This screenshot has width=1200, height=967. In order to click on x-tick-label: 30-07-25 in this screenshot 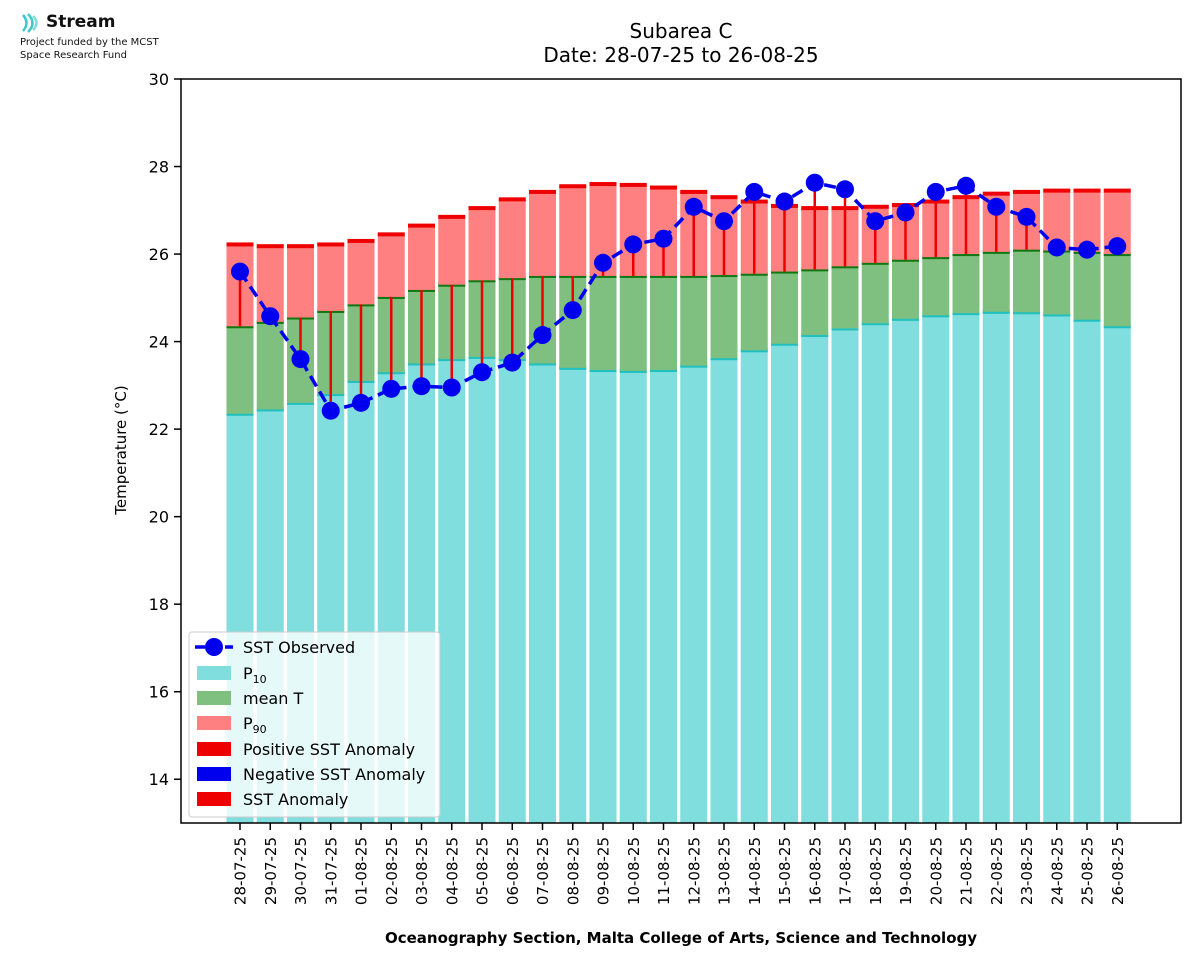, I will do `click(301, 871)`.